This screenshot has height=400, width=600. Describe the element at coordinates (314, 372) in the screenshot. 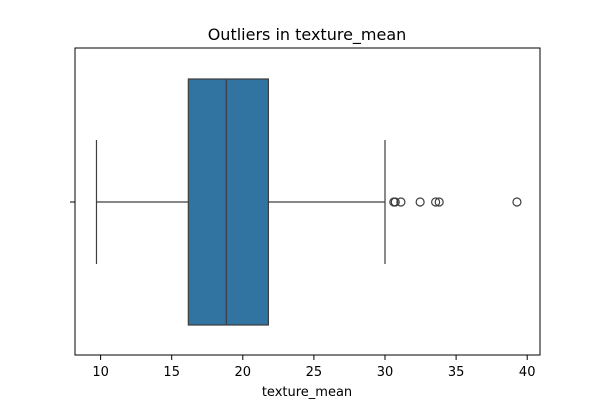

I see `x-tick-label: 25` at that location.